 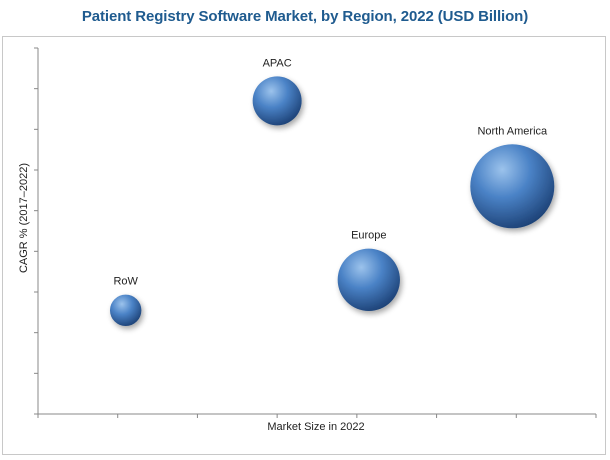 I want to click on bubble-north-america, so click(x=512, y=186).